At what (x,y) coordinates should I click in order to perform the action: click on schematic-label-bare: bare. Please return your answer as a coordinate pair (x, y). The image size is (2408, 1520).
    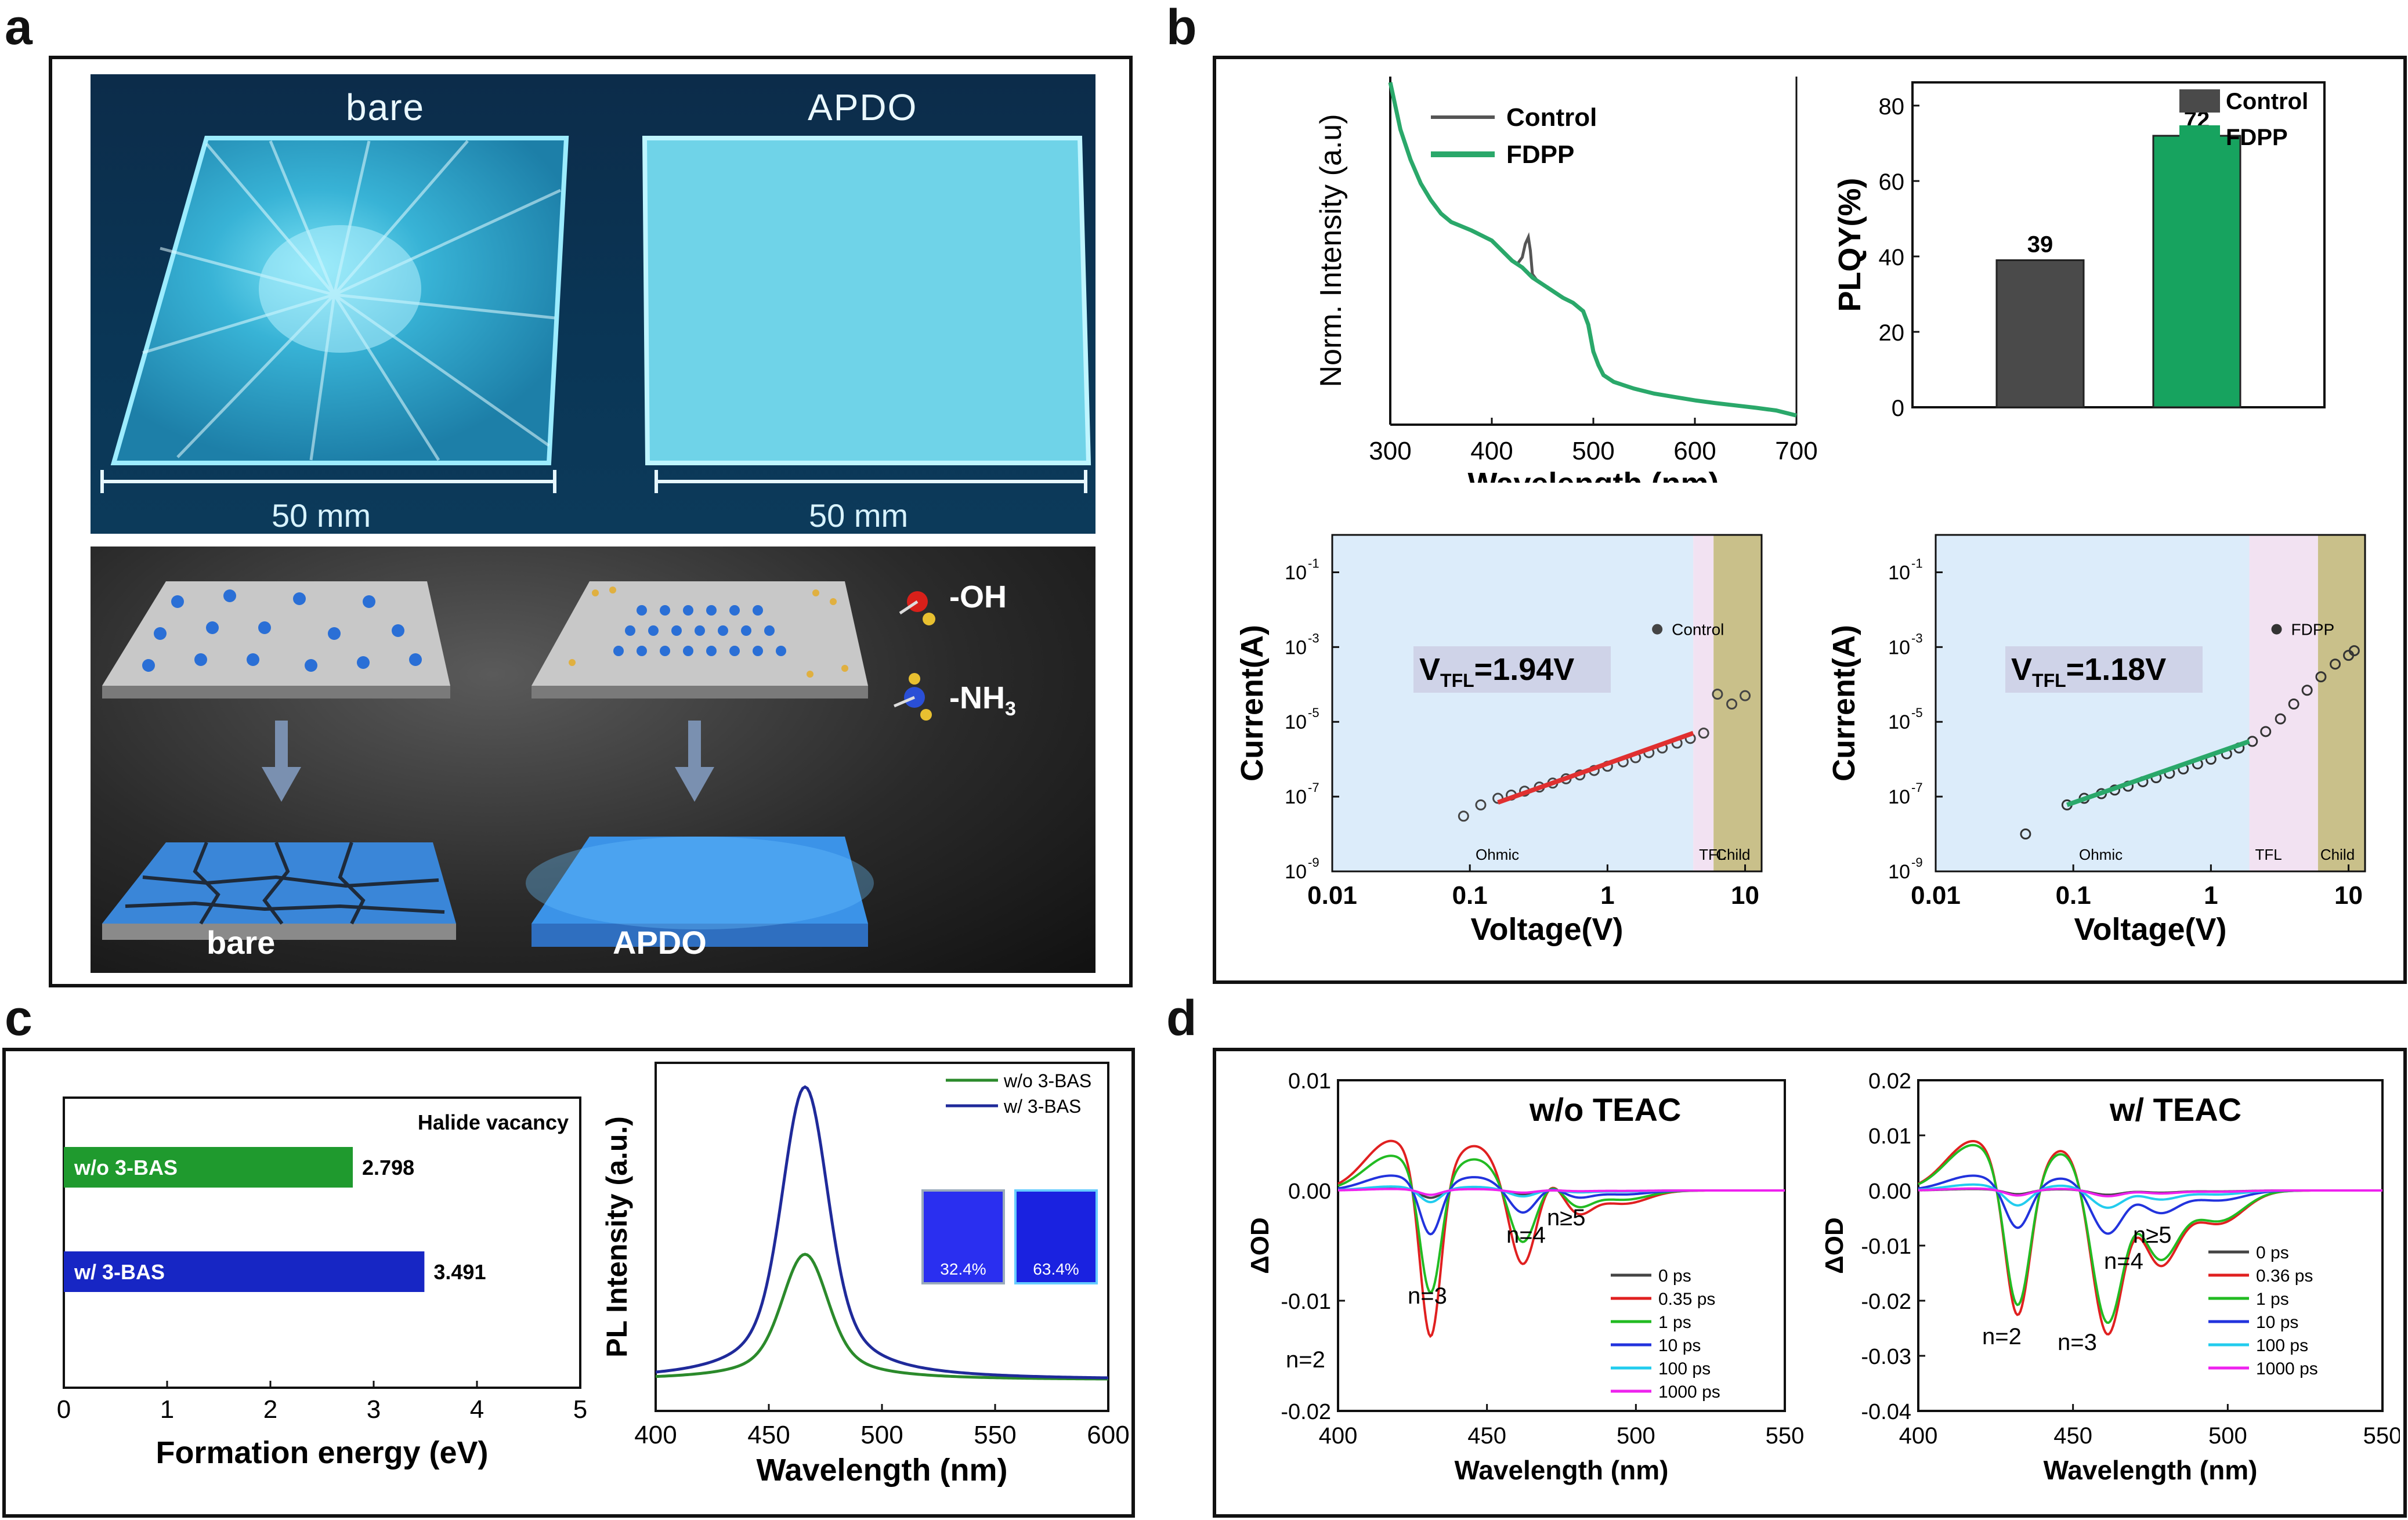
    Looking at the image, I should click on (242, 942).